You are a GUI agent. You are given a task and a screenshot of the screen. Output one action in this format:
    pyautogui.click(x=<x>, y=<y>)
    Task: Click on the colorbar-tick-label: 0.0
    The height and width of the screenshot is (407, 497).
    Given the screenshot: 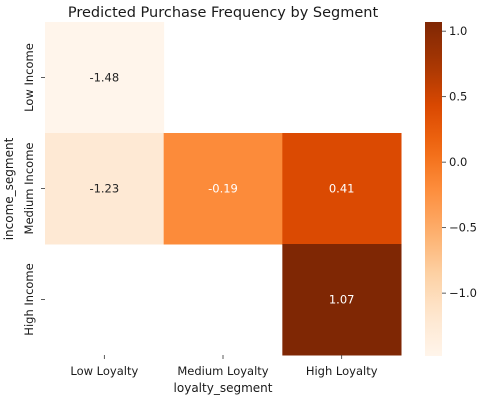 What is the action you would take?
    pyautogui.click(x=458, y=162)
    